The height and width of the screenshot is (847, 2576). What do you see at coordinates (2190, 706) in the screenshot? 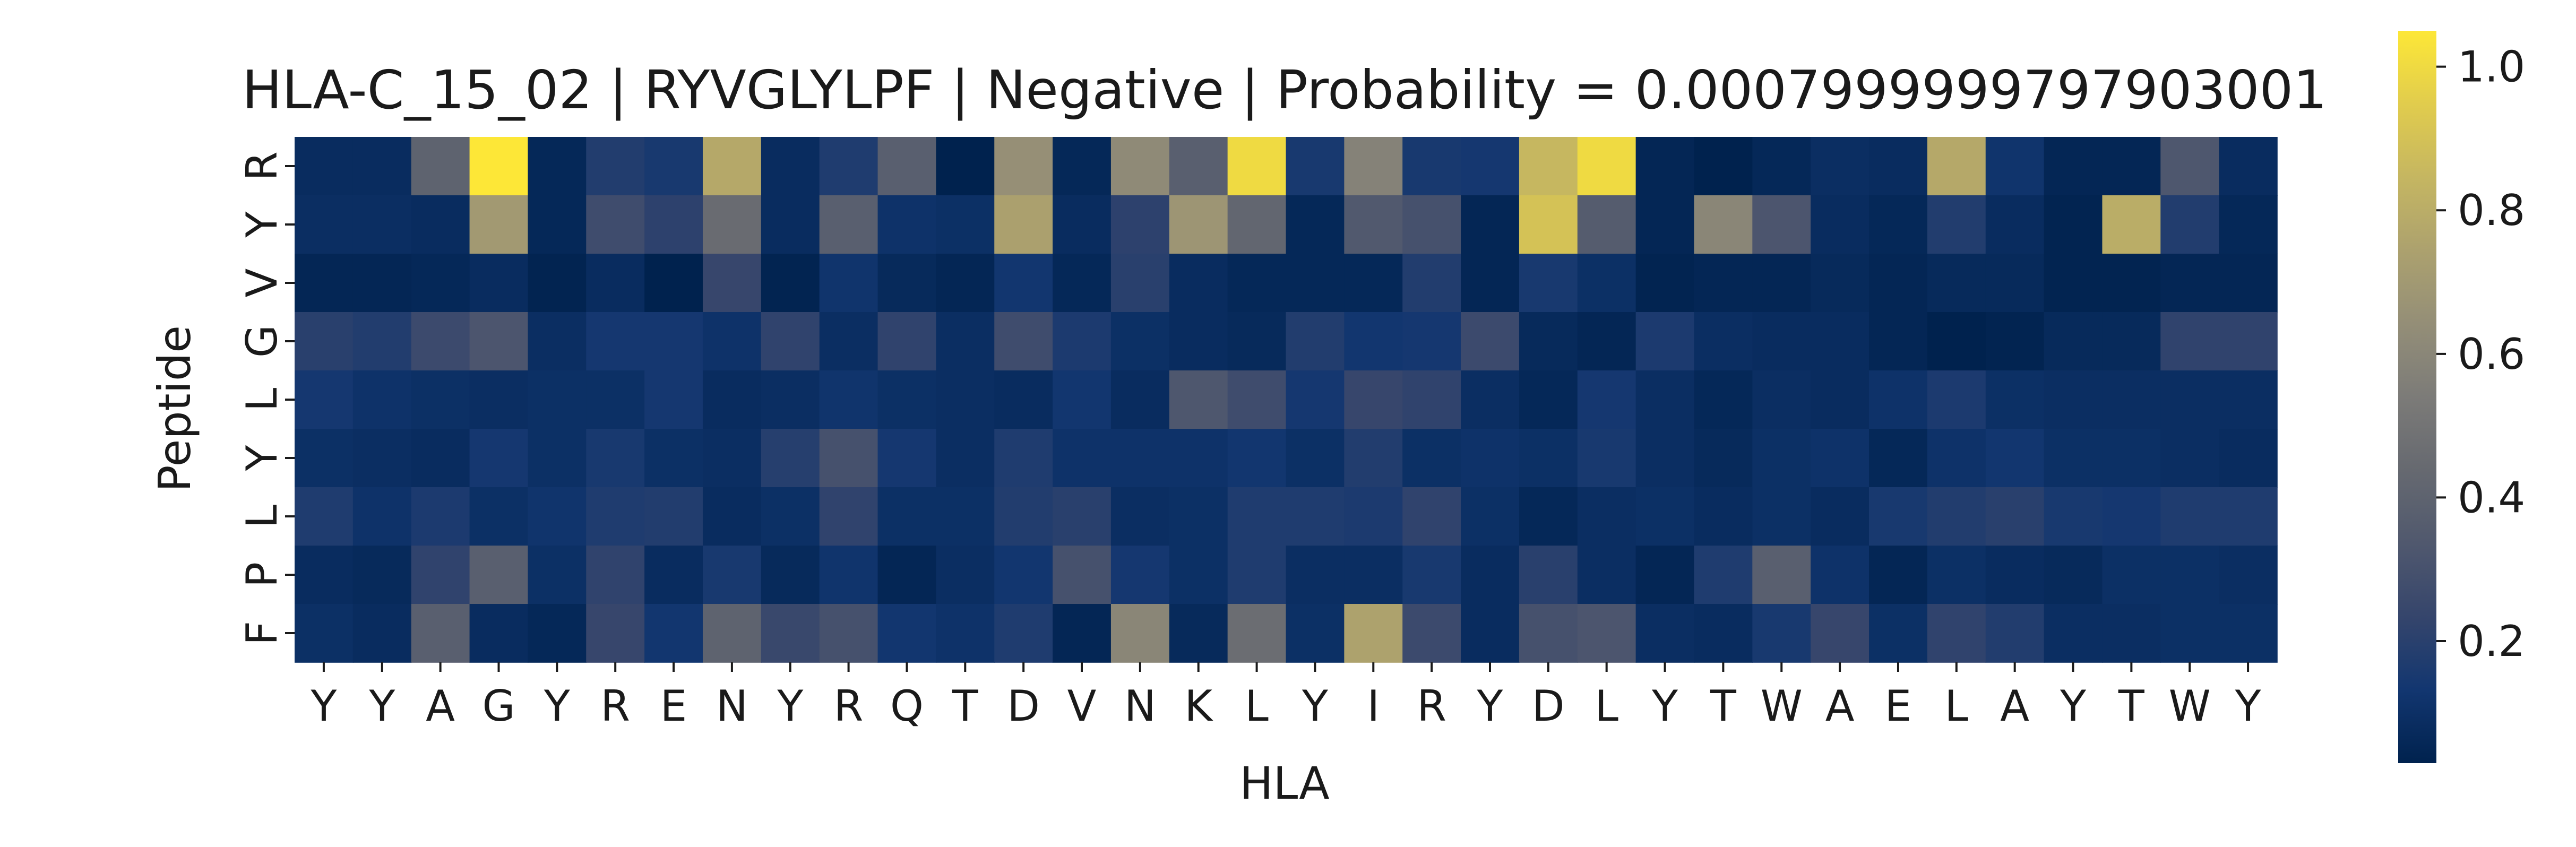
I see `x-tick-label: W` at bounding box center [2190, 706].